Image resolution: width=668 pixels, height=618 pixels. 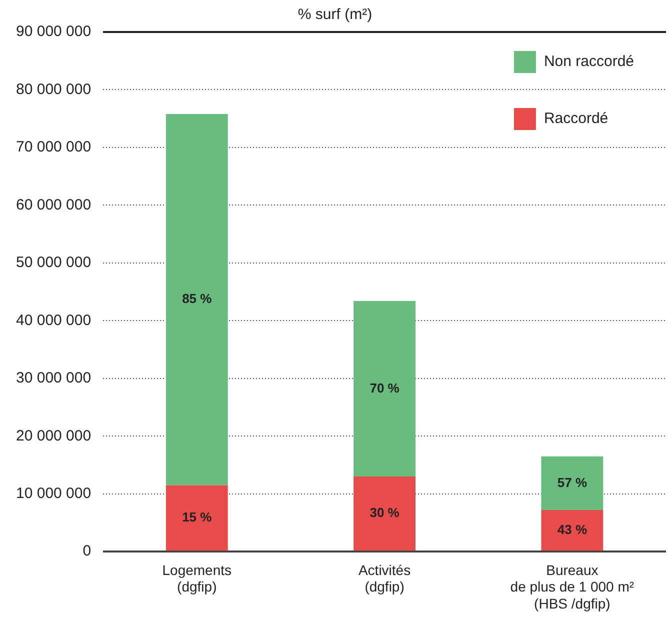 I want to click on y-tick-label: 0, so click(x=87, y=551).